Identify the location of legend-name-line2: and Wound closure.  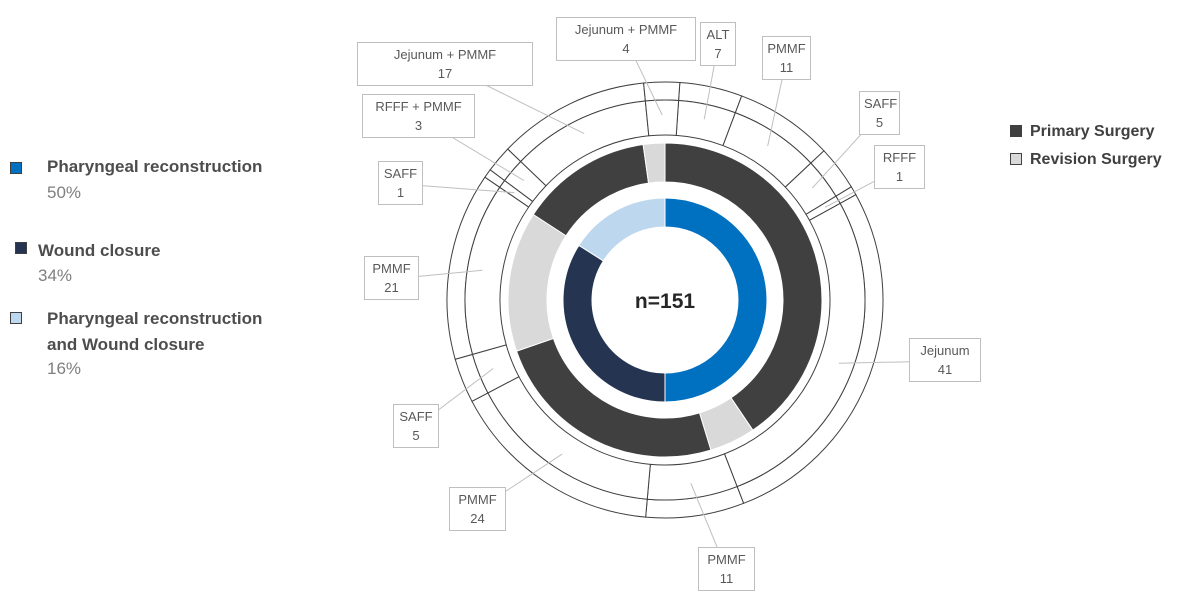
(126, 344).